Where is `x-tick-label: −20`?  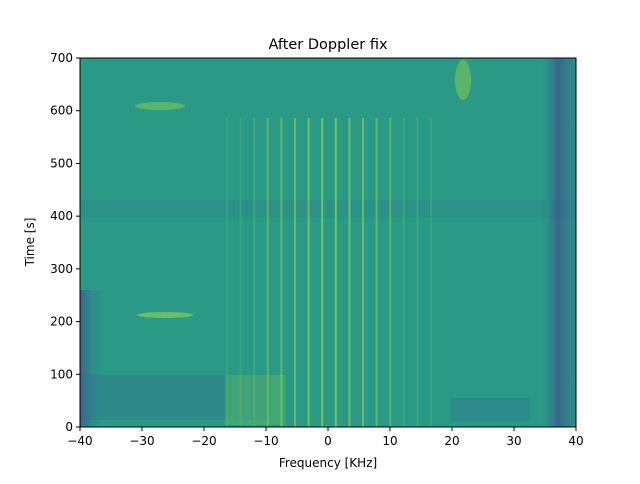 x-tick-label: −20 is located at coordinates (203, 441).